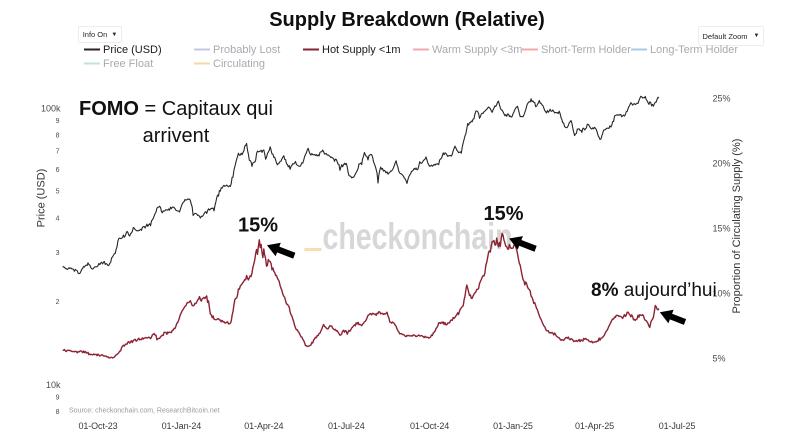 This screenshot has height=446, width=800. Describe the element at coordinates (128, 64) in the screenshot. I see `svg-text: Free Float` at that location.